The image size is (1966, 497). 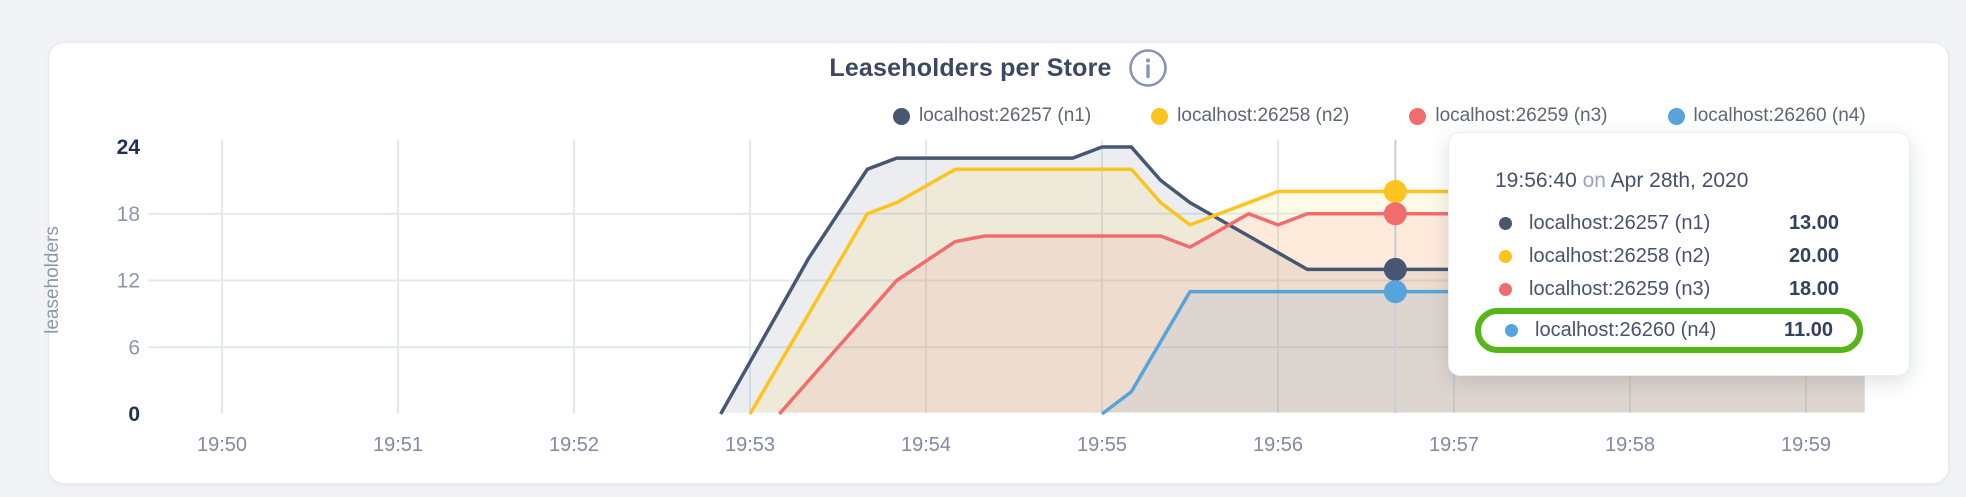 What do you see at coordinates (1813, 289) in the screenshot?
I see `tooltip-series-value: 18.00` at bounding box center [1813, 289].